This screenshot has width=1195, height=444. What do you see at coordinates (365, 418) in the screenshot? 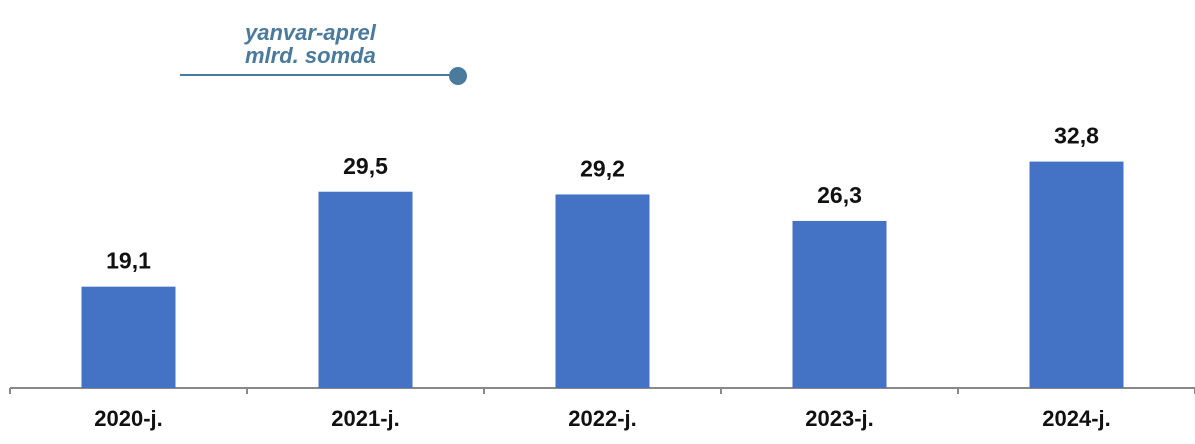
I see `x-tick-label: 2021-j.` at bounding box center [365, 418].